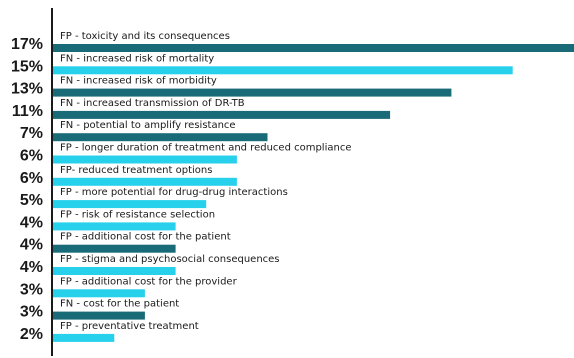 The height and width of the screenshot is (358, 574). What do you see at coordinates (31, 133) in the screenshot?
I see `value-label: 7%` at bounding box center [31, 133].